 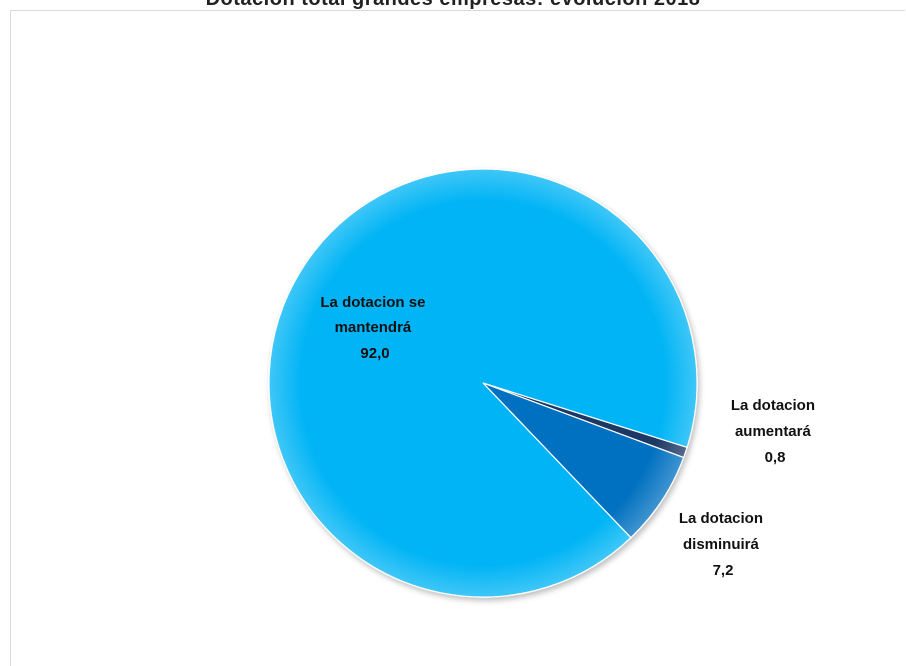 What do you see at coordinates (723, 544) in the screenshot?
I see `label-disminuira: La dotacion disminuirá 7,2` at bounding box center [723, 544].